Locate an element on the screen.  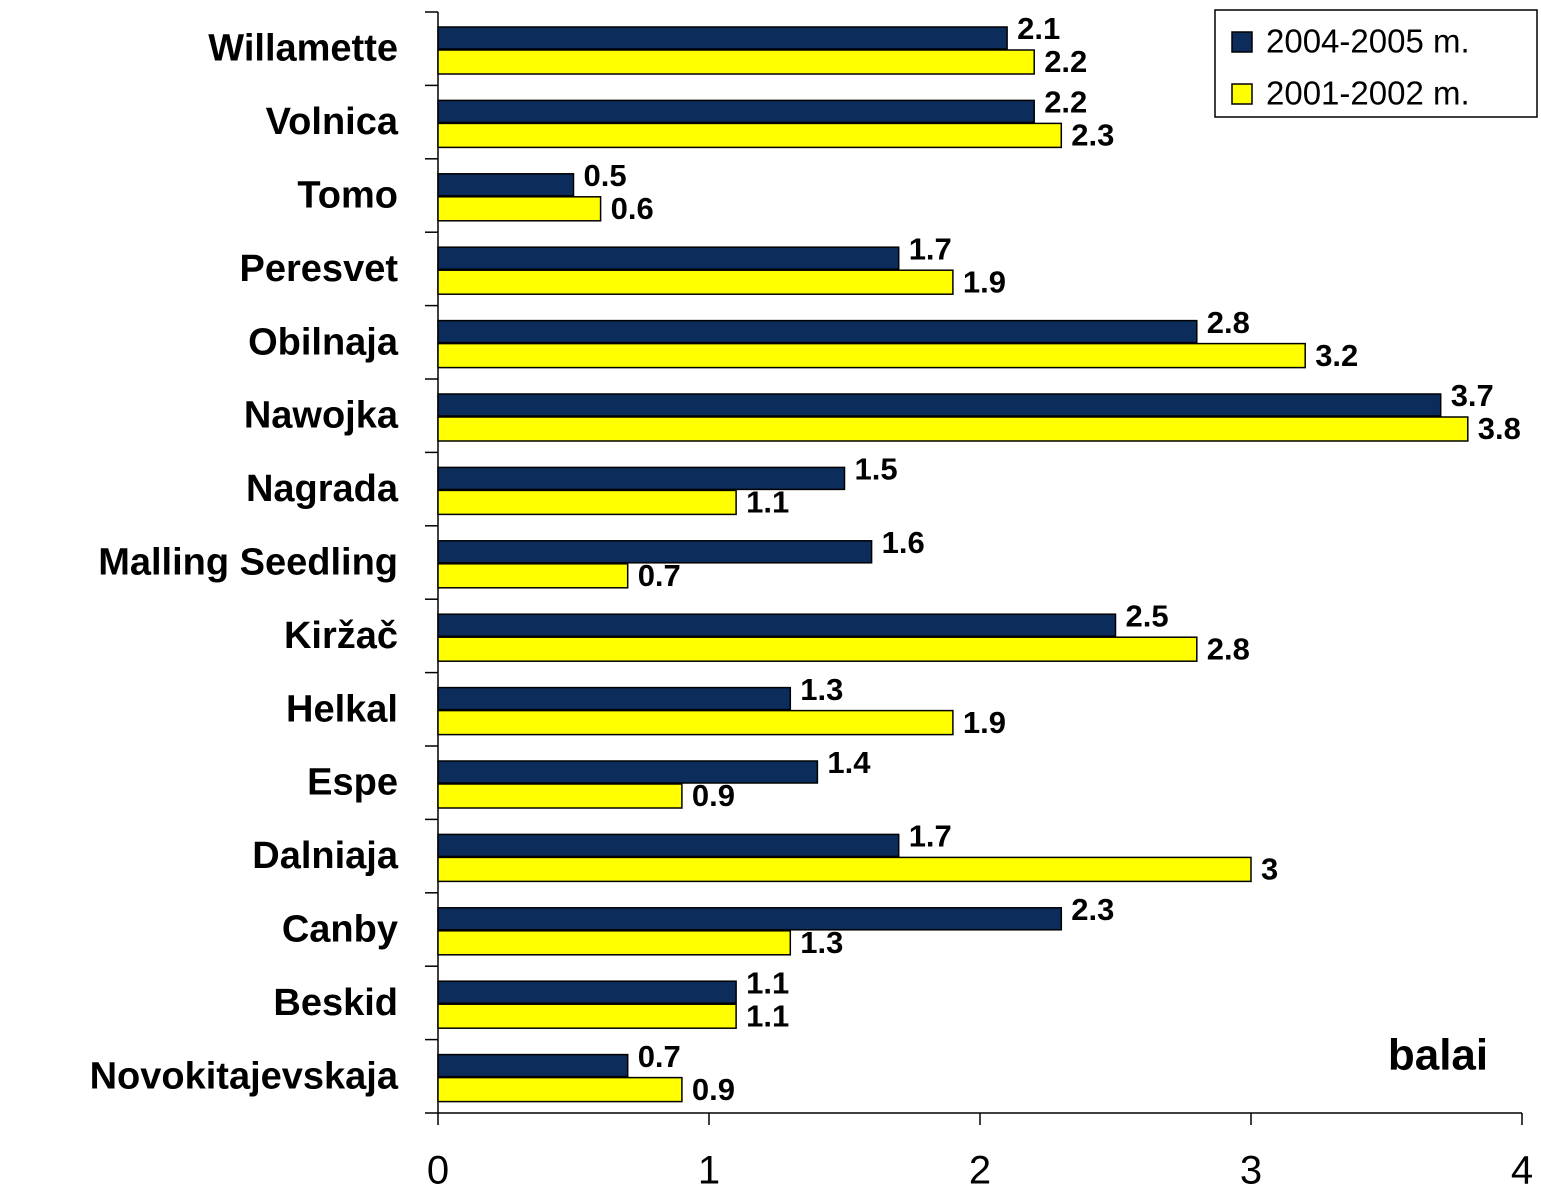
category-label: Peresvet is located at coordinates (319, 269).